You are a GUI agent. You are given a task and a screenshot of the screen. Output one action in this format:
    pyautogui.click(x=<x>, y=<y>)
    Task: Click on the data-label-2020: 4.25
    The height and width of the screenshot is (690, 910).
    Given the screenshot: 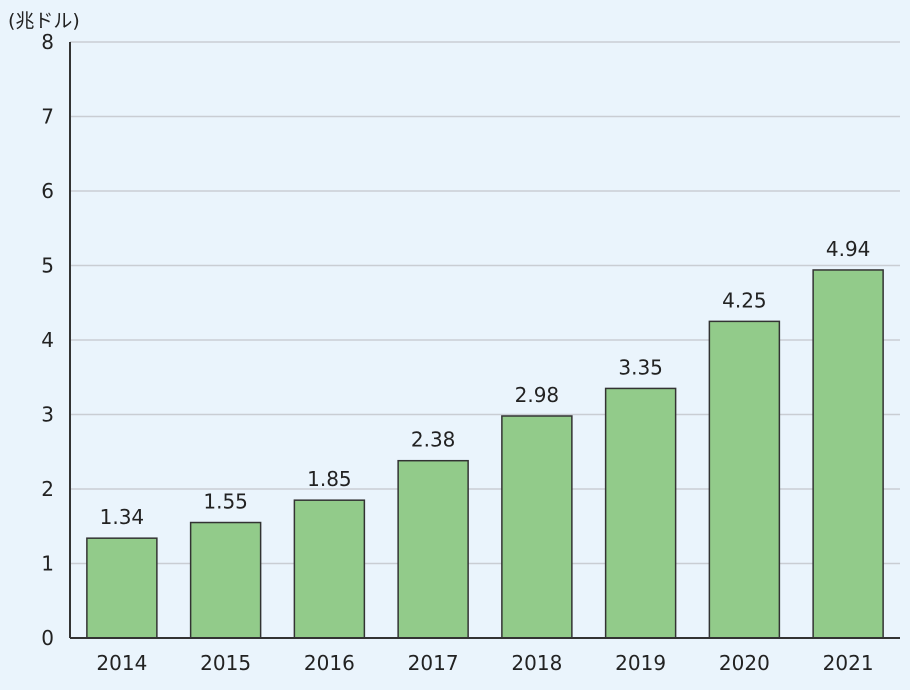 What is the action you would take?
    pyautogui.click(x=744, y=300)
    